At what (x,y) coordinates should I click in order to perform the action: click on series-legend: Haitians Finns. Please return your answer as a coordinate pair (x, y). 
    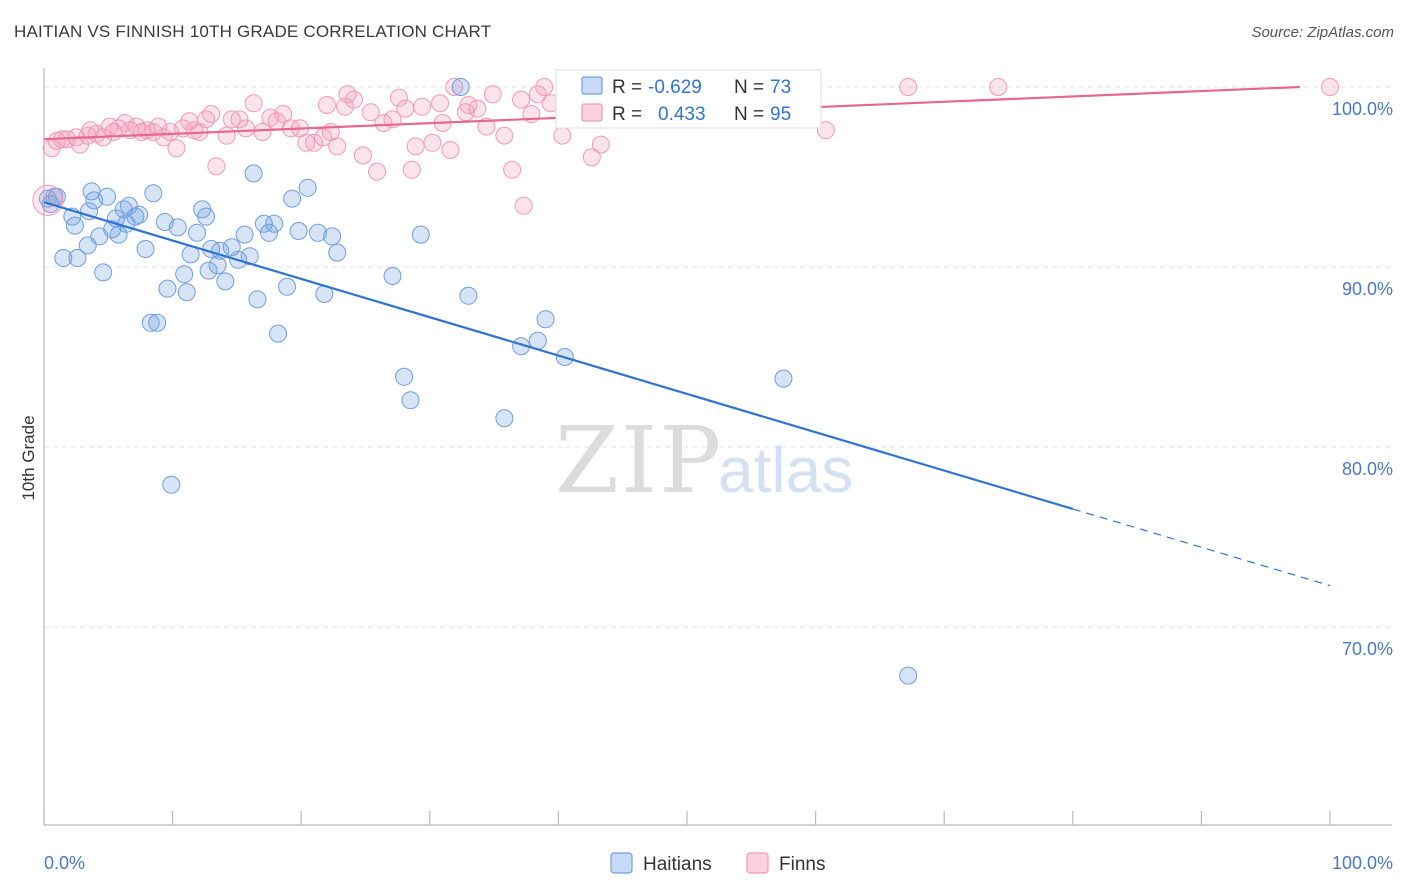
    Looking at the image, I should click on (717, 863).